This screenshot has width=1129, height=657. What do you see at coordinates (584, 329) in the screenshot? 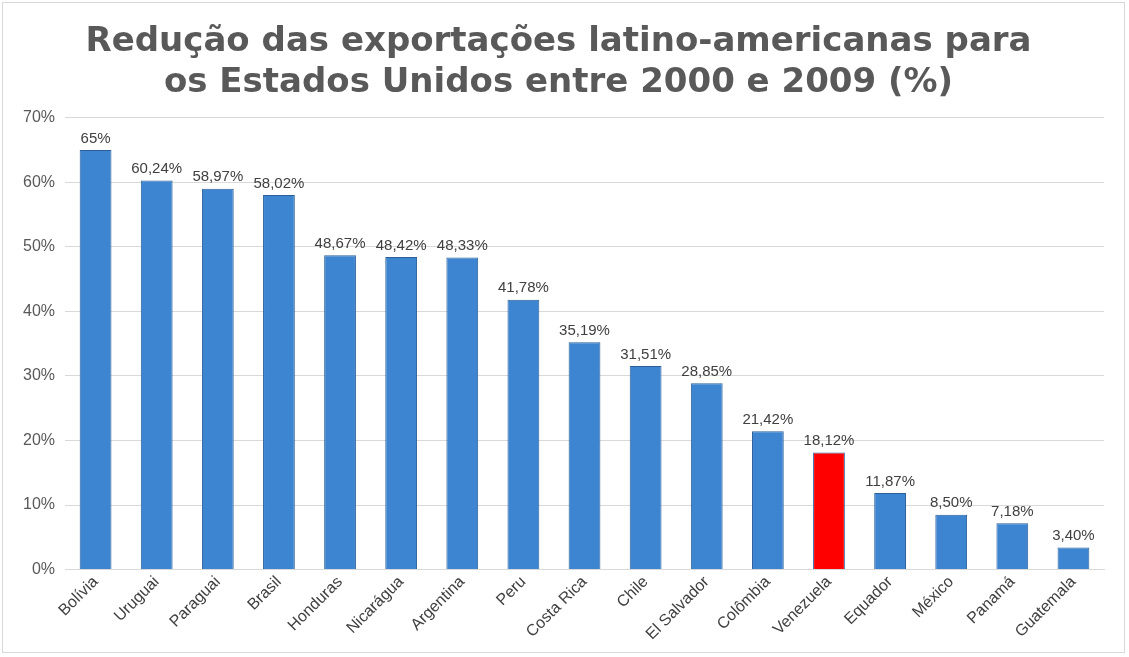
I see `data-label: 35,19%` at bounding box center [584, 329].